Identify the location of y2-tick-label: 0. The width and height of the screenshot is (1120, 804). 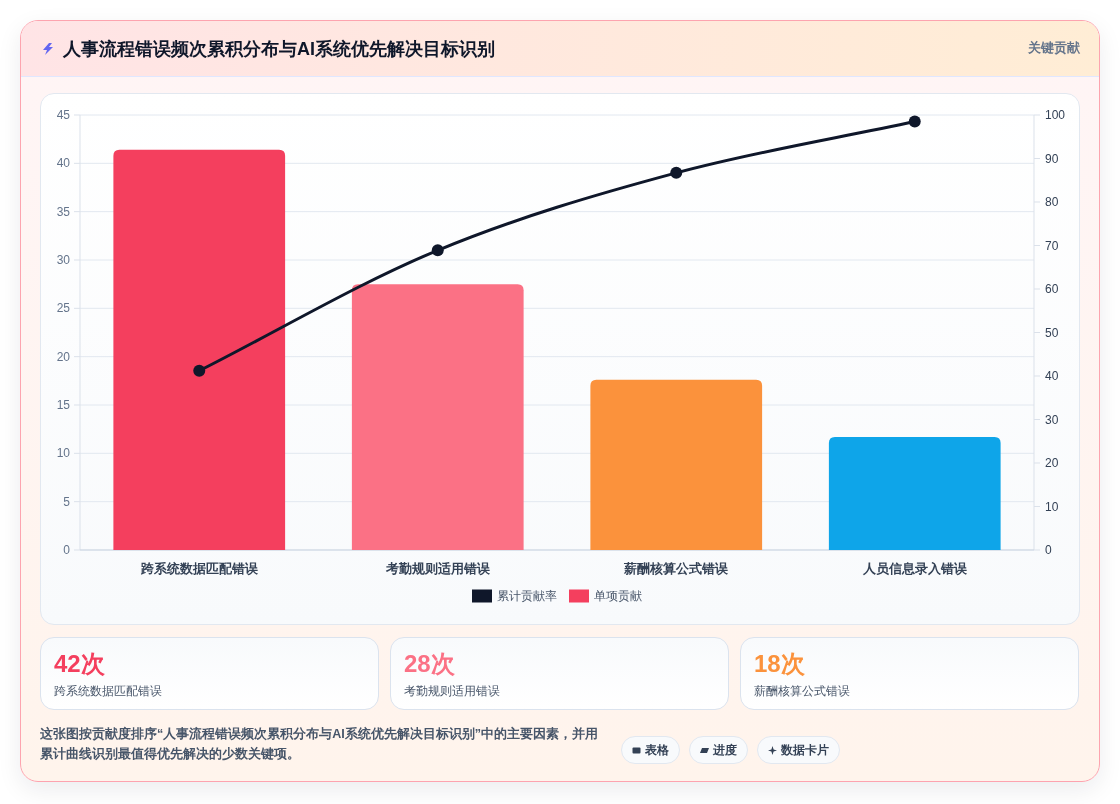
(1048, 550).